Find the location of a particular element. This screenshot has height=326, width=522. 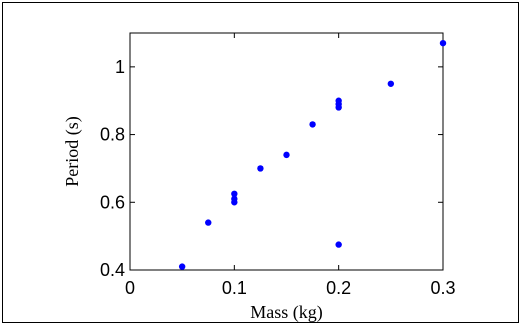

y-tick-label: 1 is located at coordinates (120, 67).